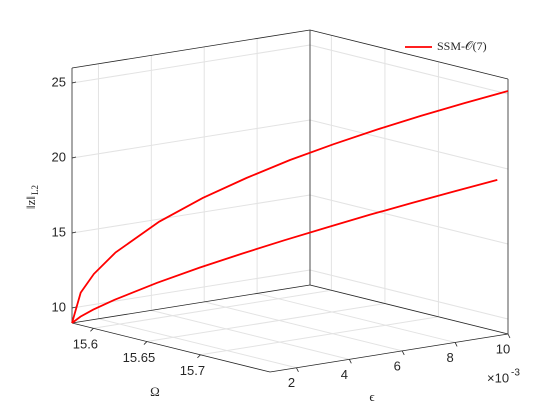  I want to click on z-tick-label: 10, so click(59, 306).